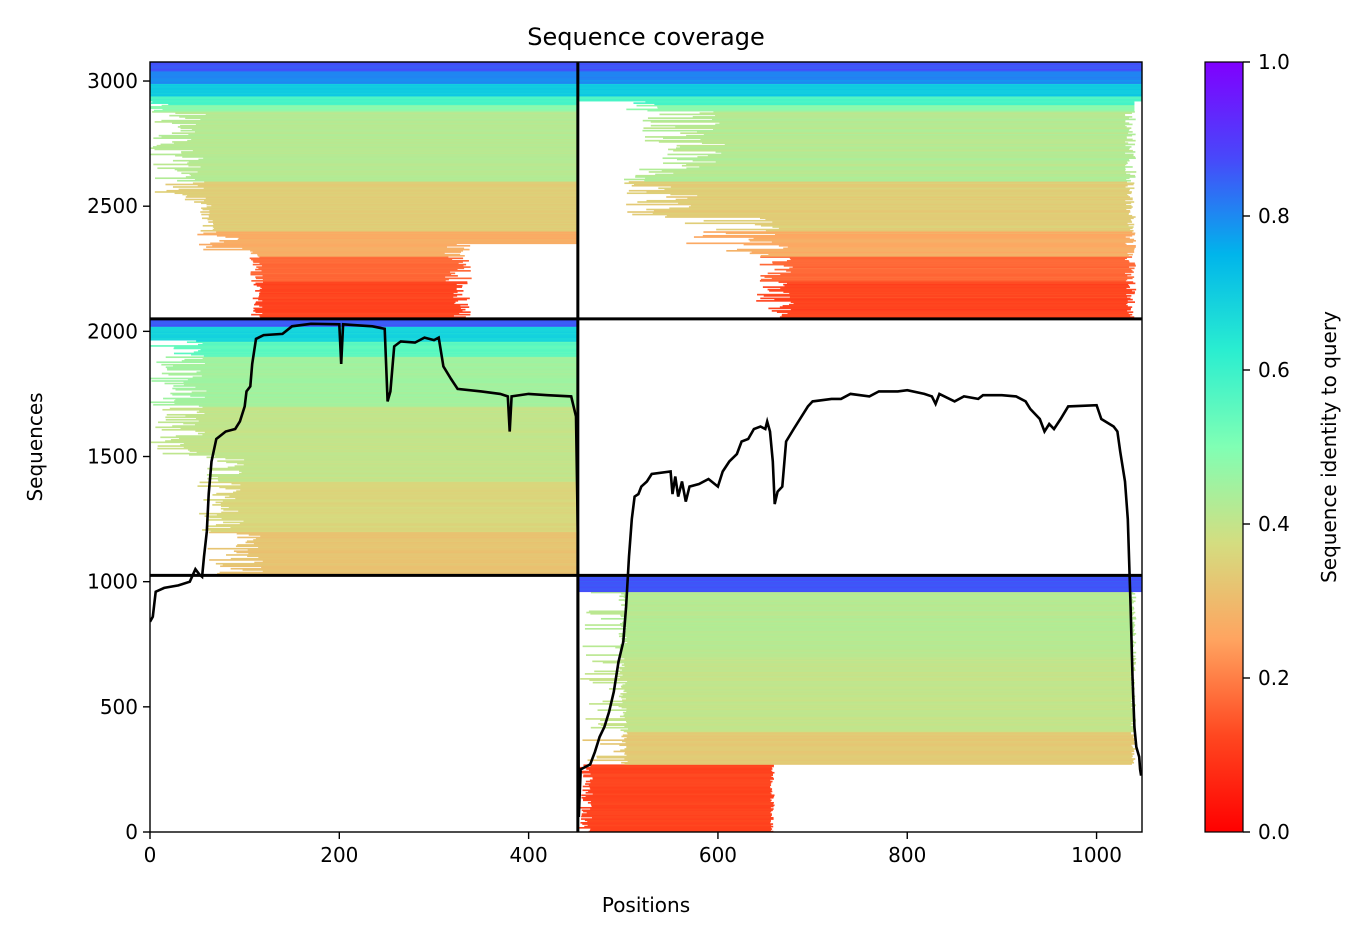 The width and height of the screenshot is (1364, 939). Describe the element at coordinates (112, 206) in the screenshot. I see `y-tick-label: 2500` at that location.